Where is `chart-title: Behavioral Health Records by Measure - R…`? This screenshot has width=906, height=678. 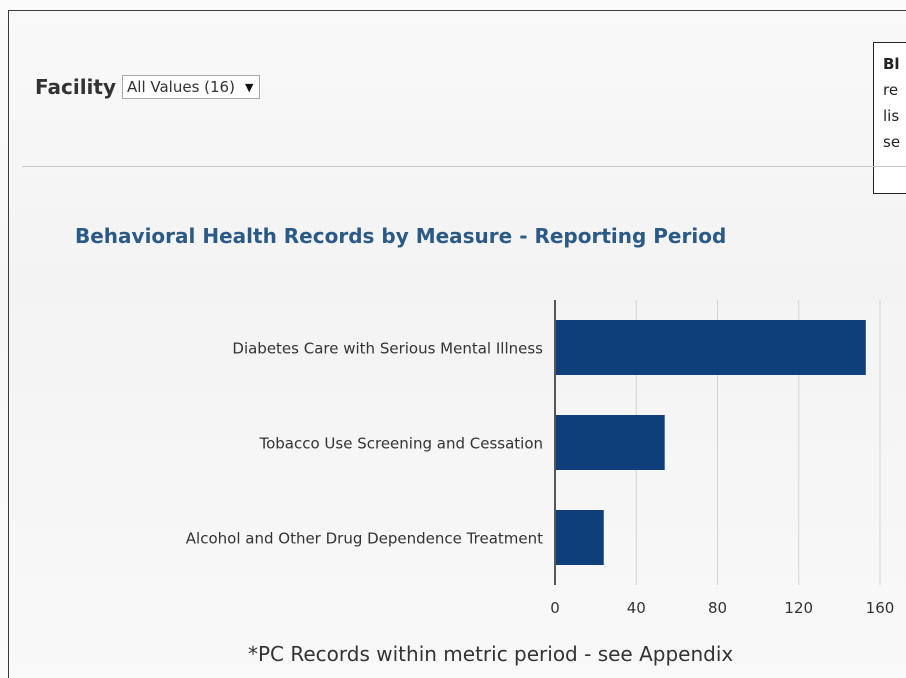 chart-title: Behavioral Health Records by Measure - R… is located at coordinates (401, 236).